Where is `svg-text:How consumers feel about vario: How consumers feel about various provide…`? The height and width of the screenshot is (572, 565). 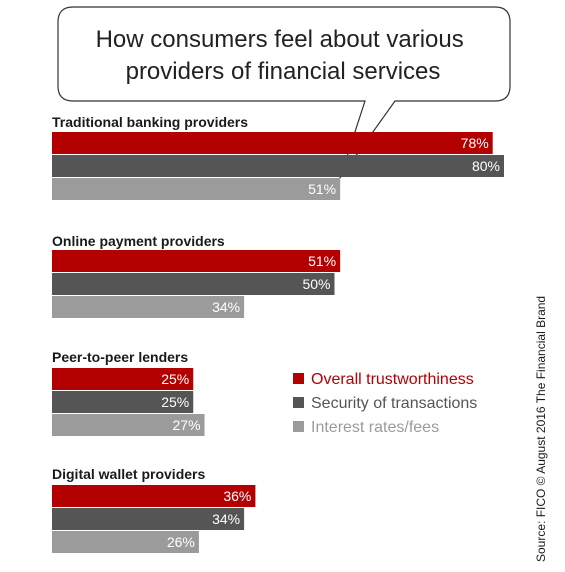
svg-text:How consumers feel about vario: How consumers feel about various provide… is located at coordinates (283, 55).